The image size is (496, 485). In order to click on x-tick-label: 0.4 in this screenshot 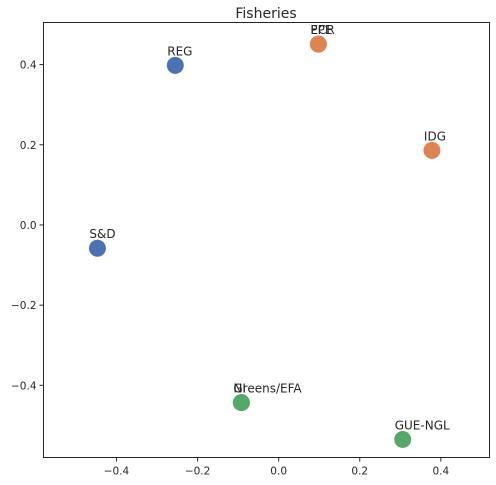, I will do `click(440, 472)`.